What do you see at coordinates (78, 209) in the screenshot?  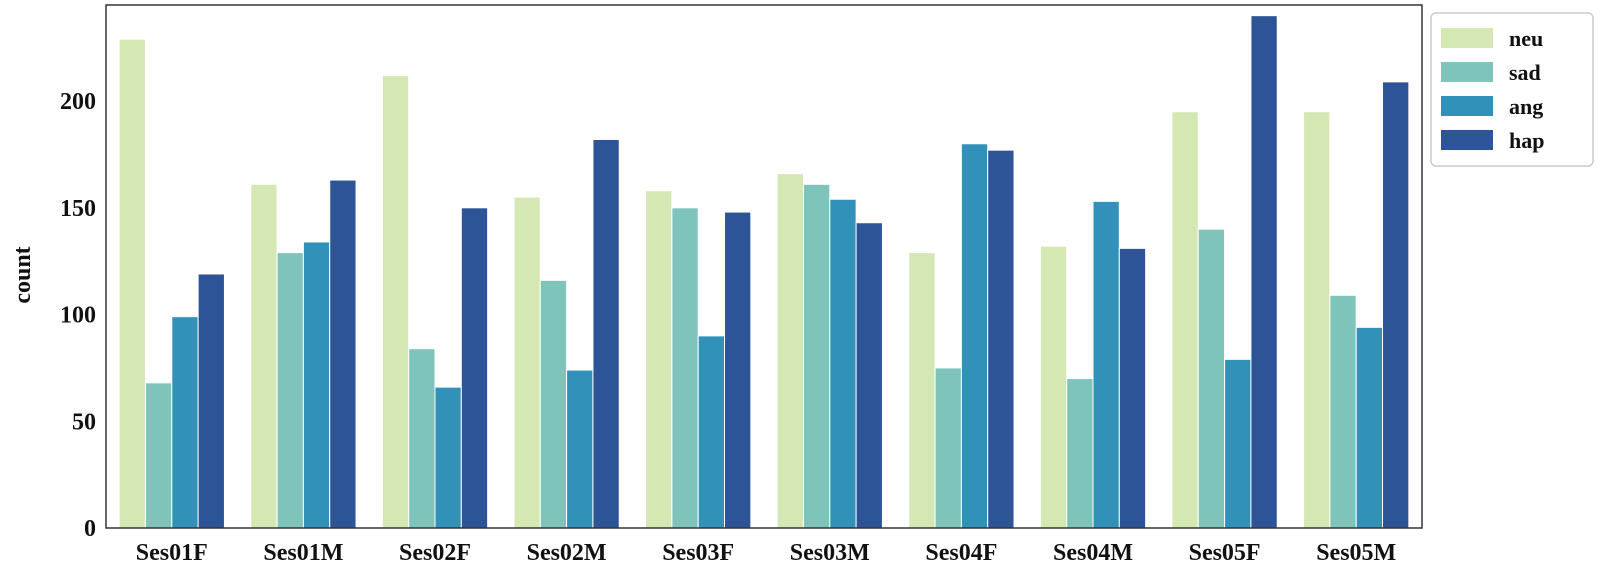 I see `y-tick-label: 150` at bounding box center [78, 209].